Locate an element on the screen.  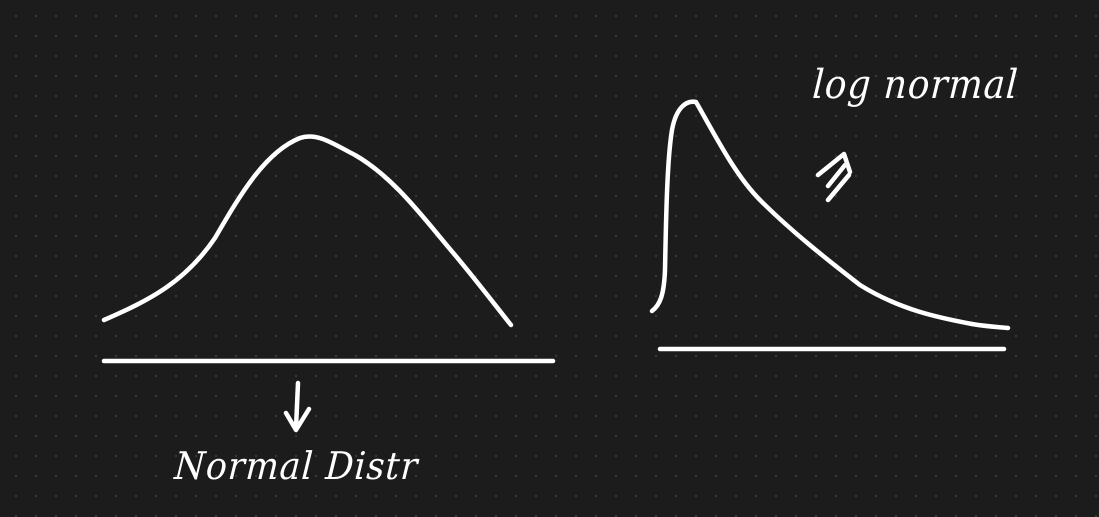
lognormal-curve is located at coordinates (830, 215).